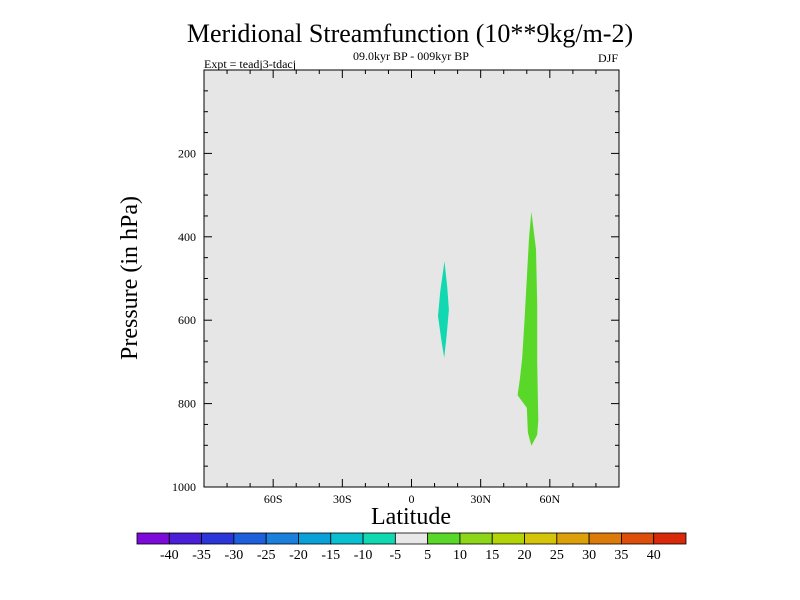 The height and width of the screenshot is (600, 800). What do you see at coordinates (411, 56) in the screenshot?
I see `chart-subtitle: 09.0kyr BP - 009kyr BP` at bounding box center [411, 56].